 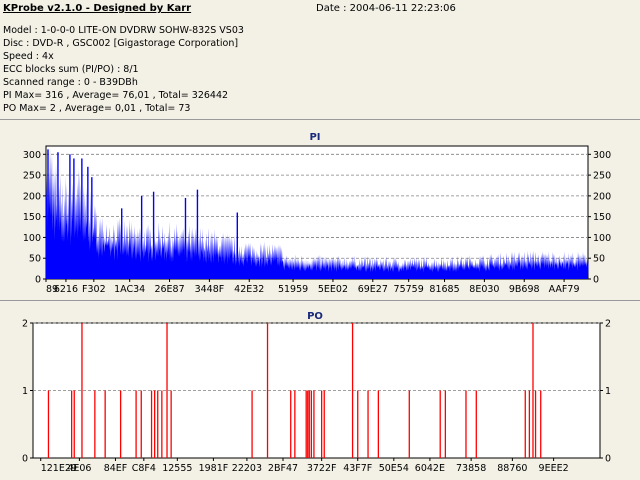 I want to click on pi-x-tick-label: AAF79, so click(x=564, y=289).